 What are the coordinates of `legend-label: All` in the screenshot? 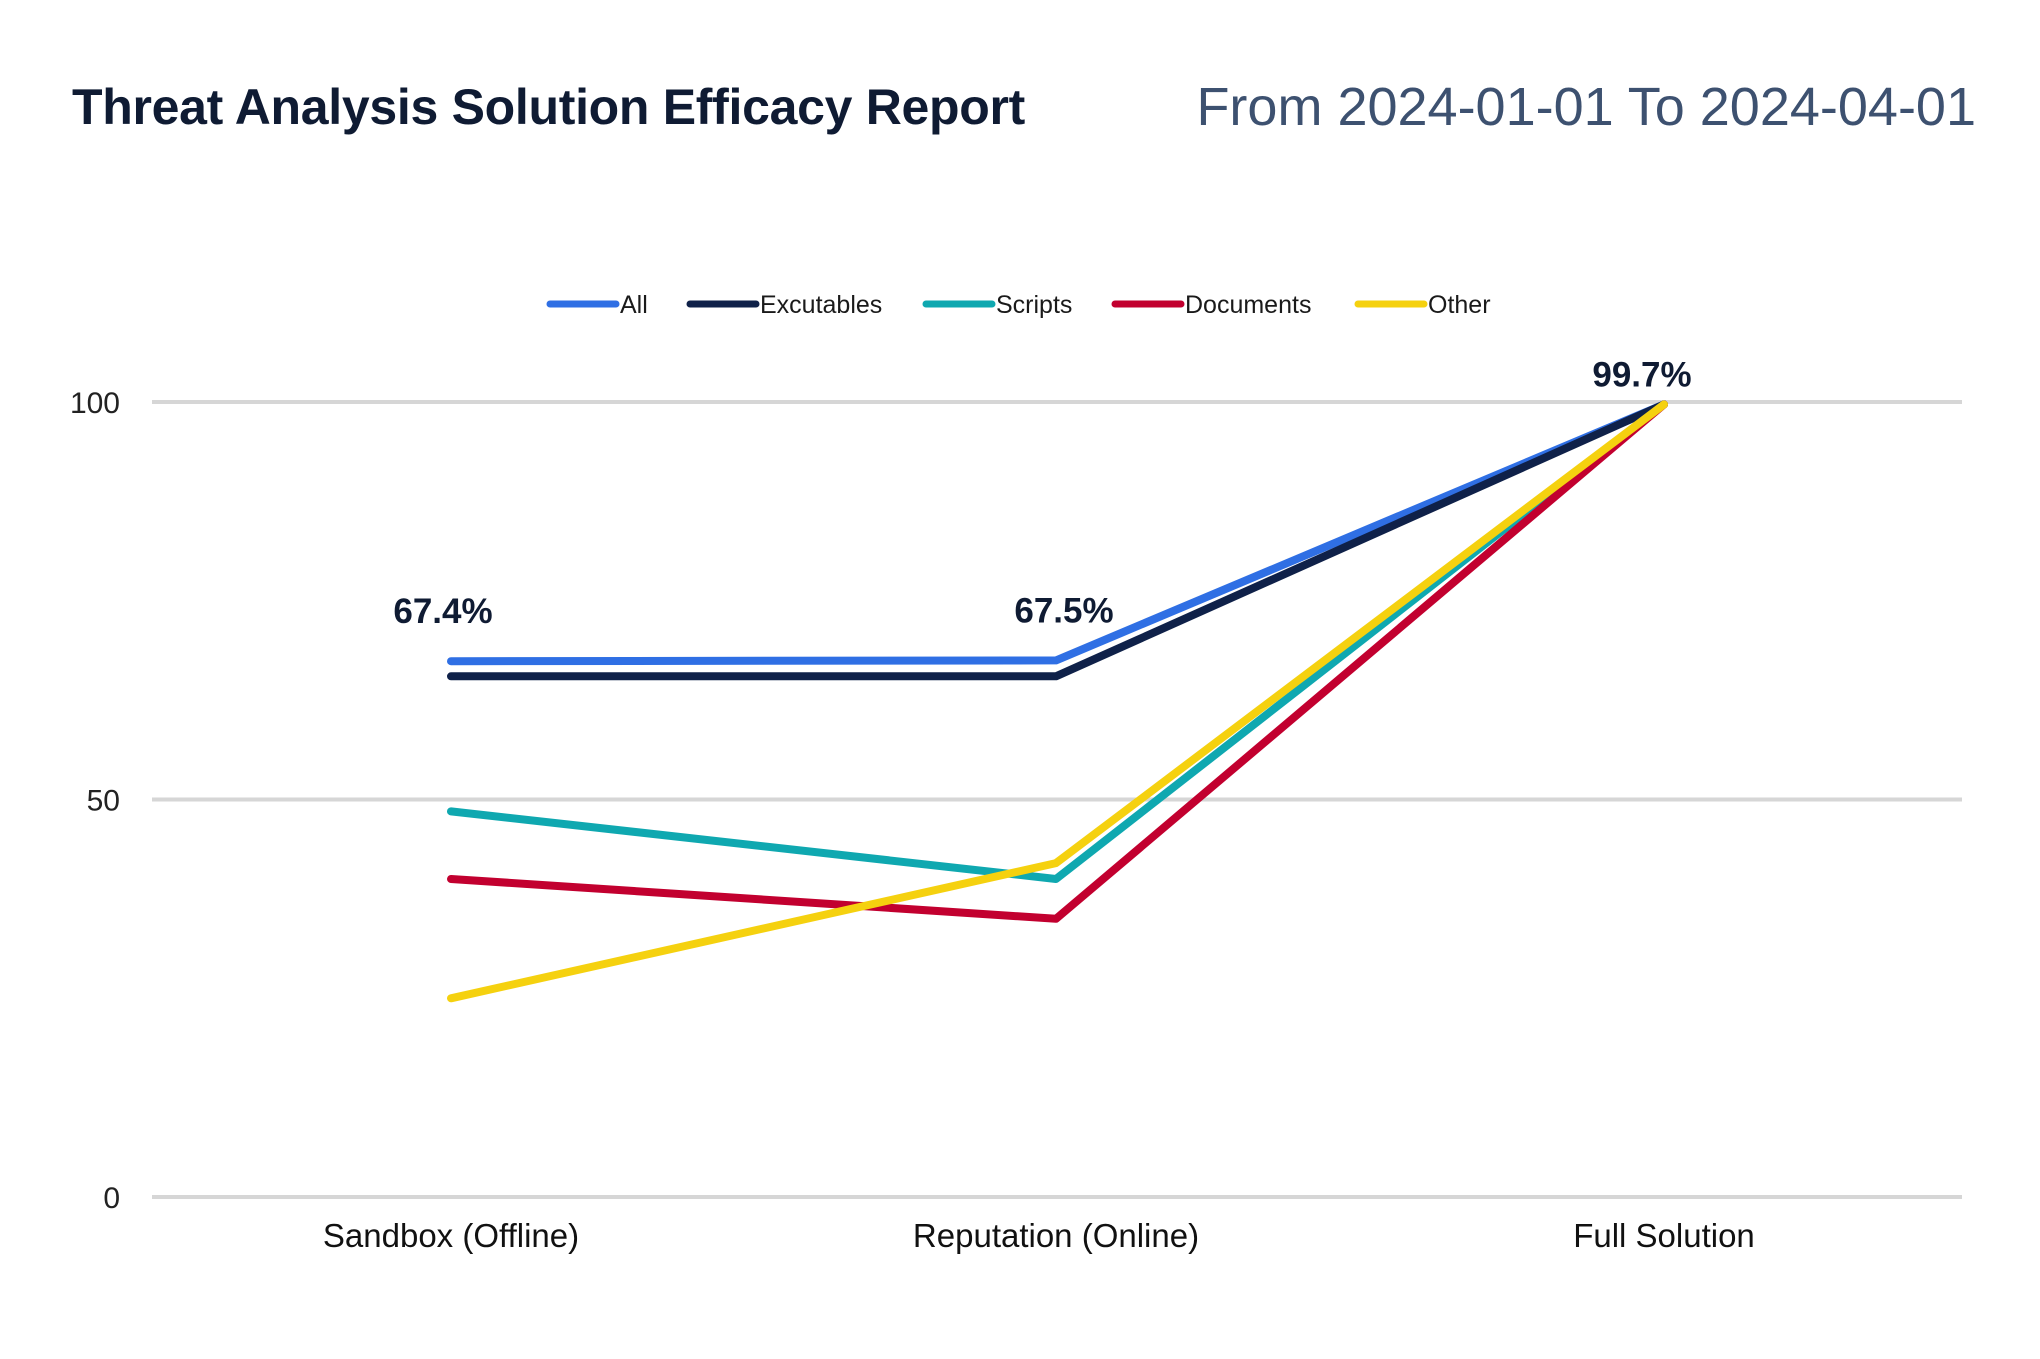 It's located at (634, 305).